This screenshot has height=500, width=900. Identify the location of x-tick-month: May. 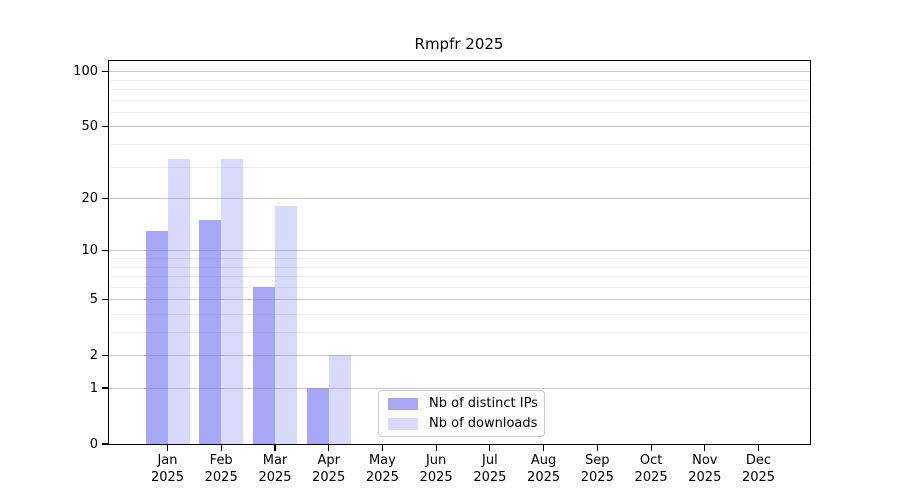
(382, 460).